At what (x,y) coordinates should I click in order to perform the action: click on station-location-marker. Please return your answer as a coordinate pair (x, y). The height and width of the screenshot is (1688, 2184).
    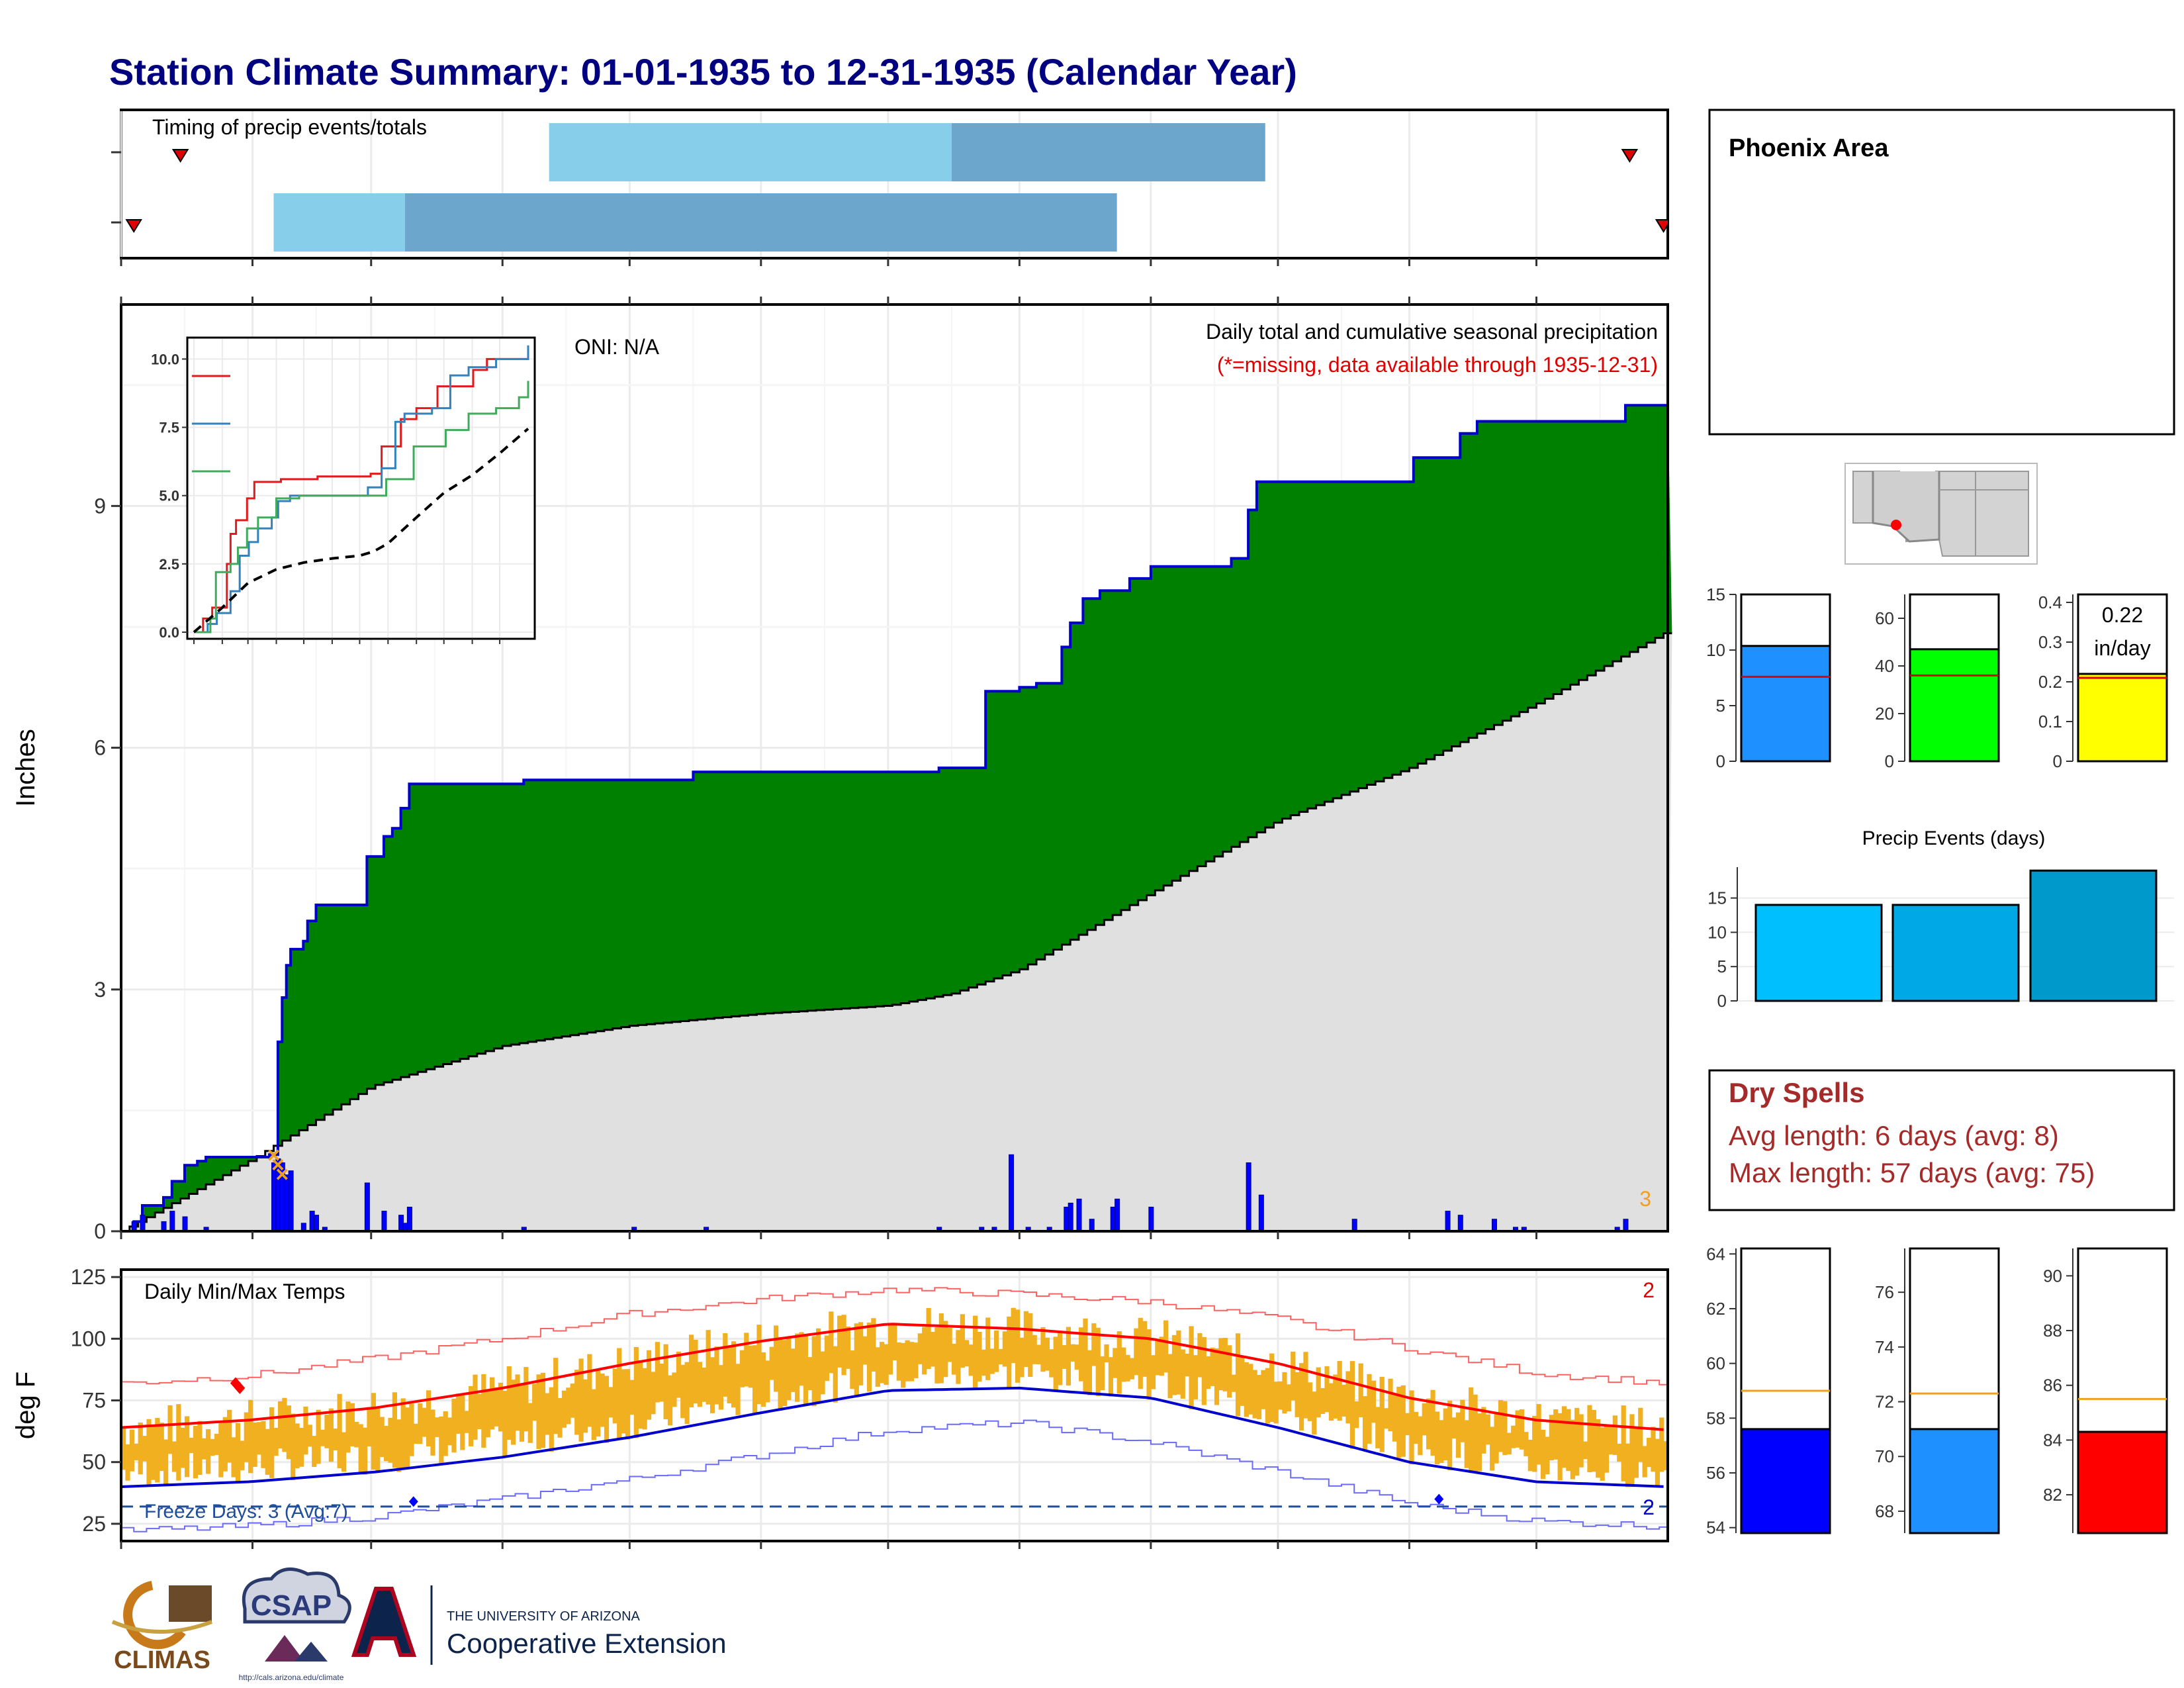
    Looking at the image, I should click on (1896, 525).